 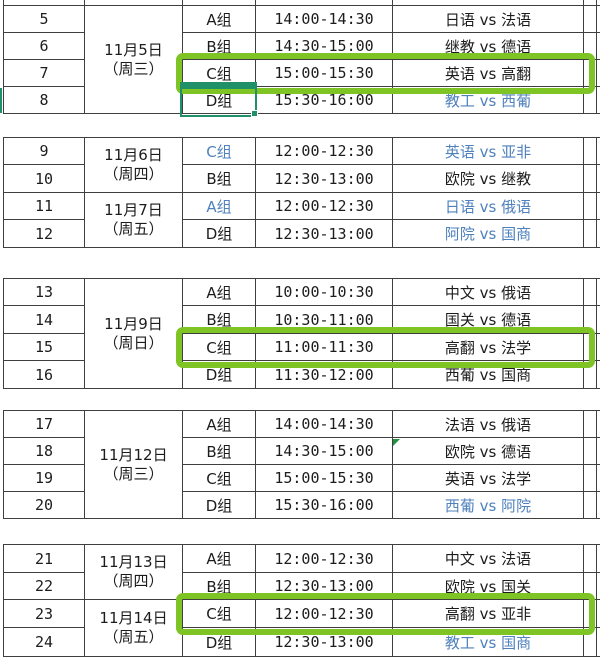 I want to click on row-header: 20, so click(x=44, y=505).